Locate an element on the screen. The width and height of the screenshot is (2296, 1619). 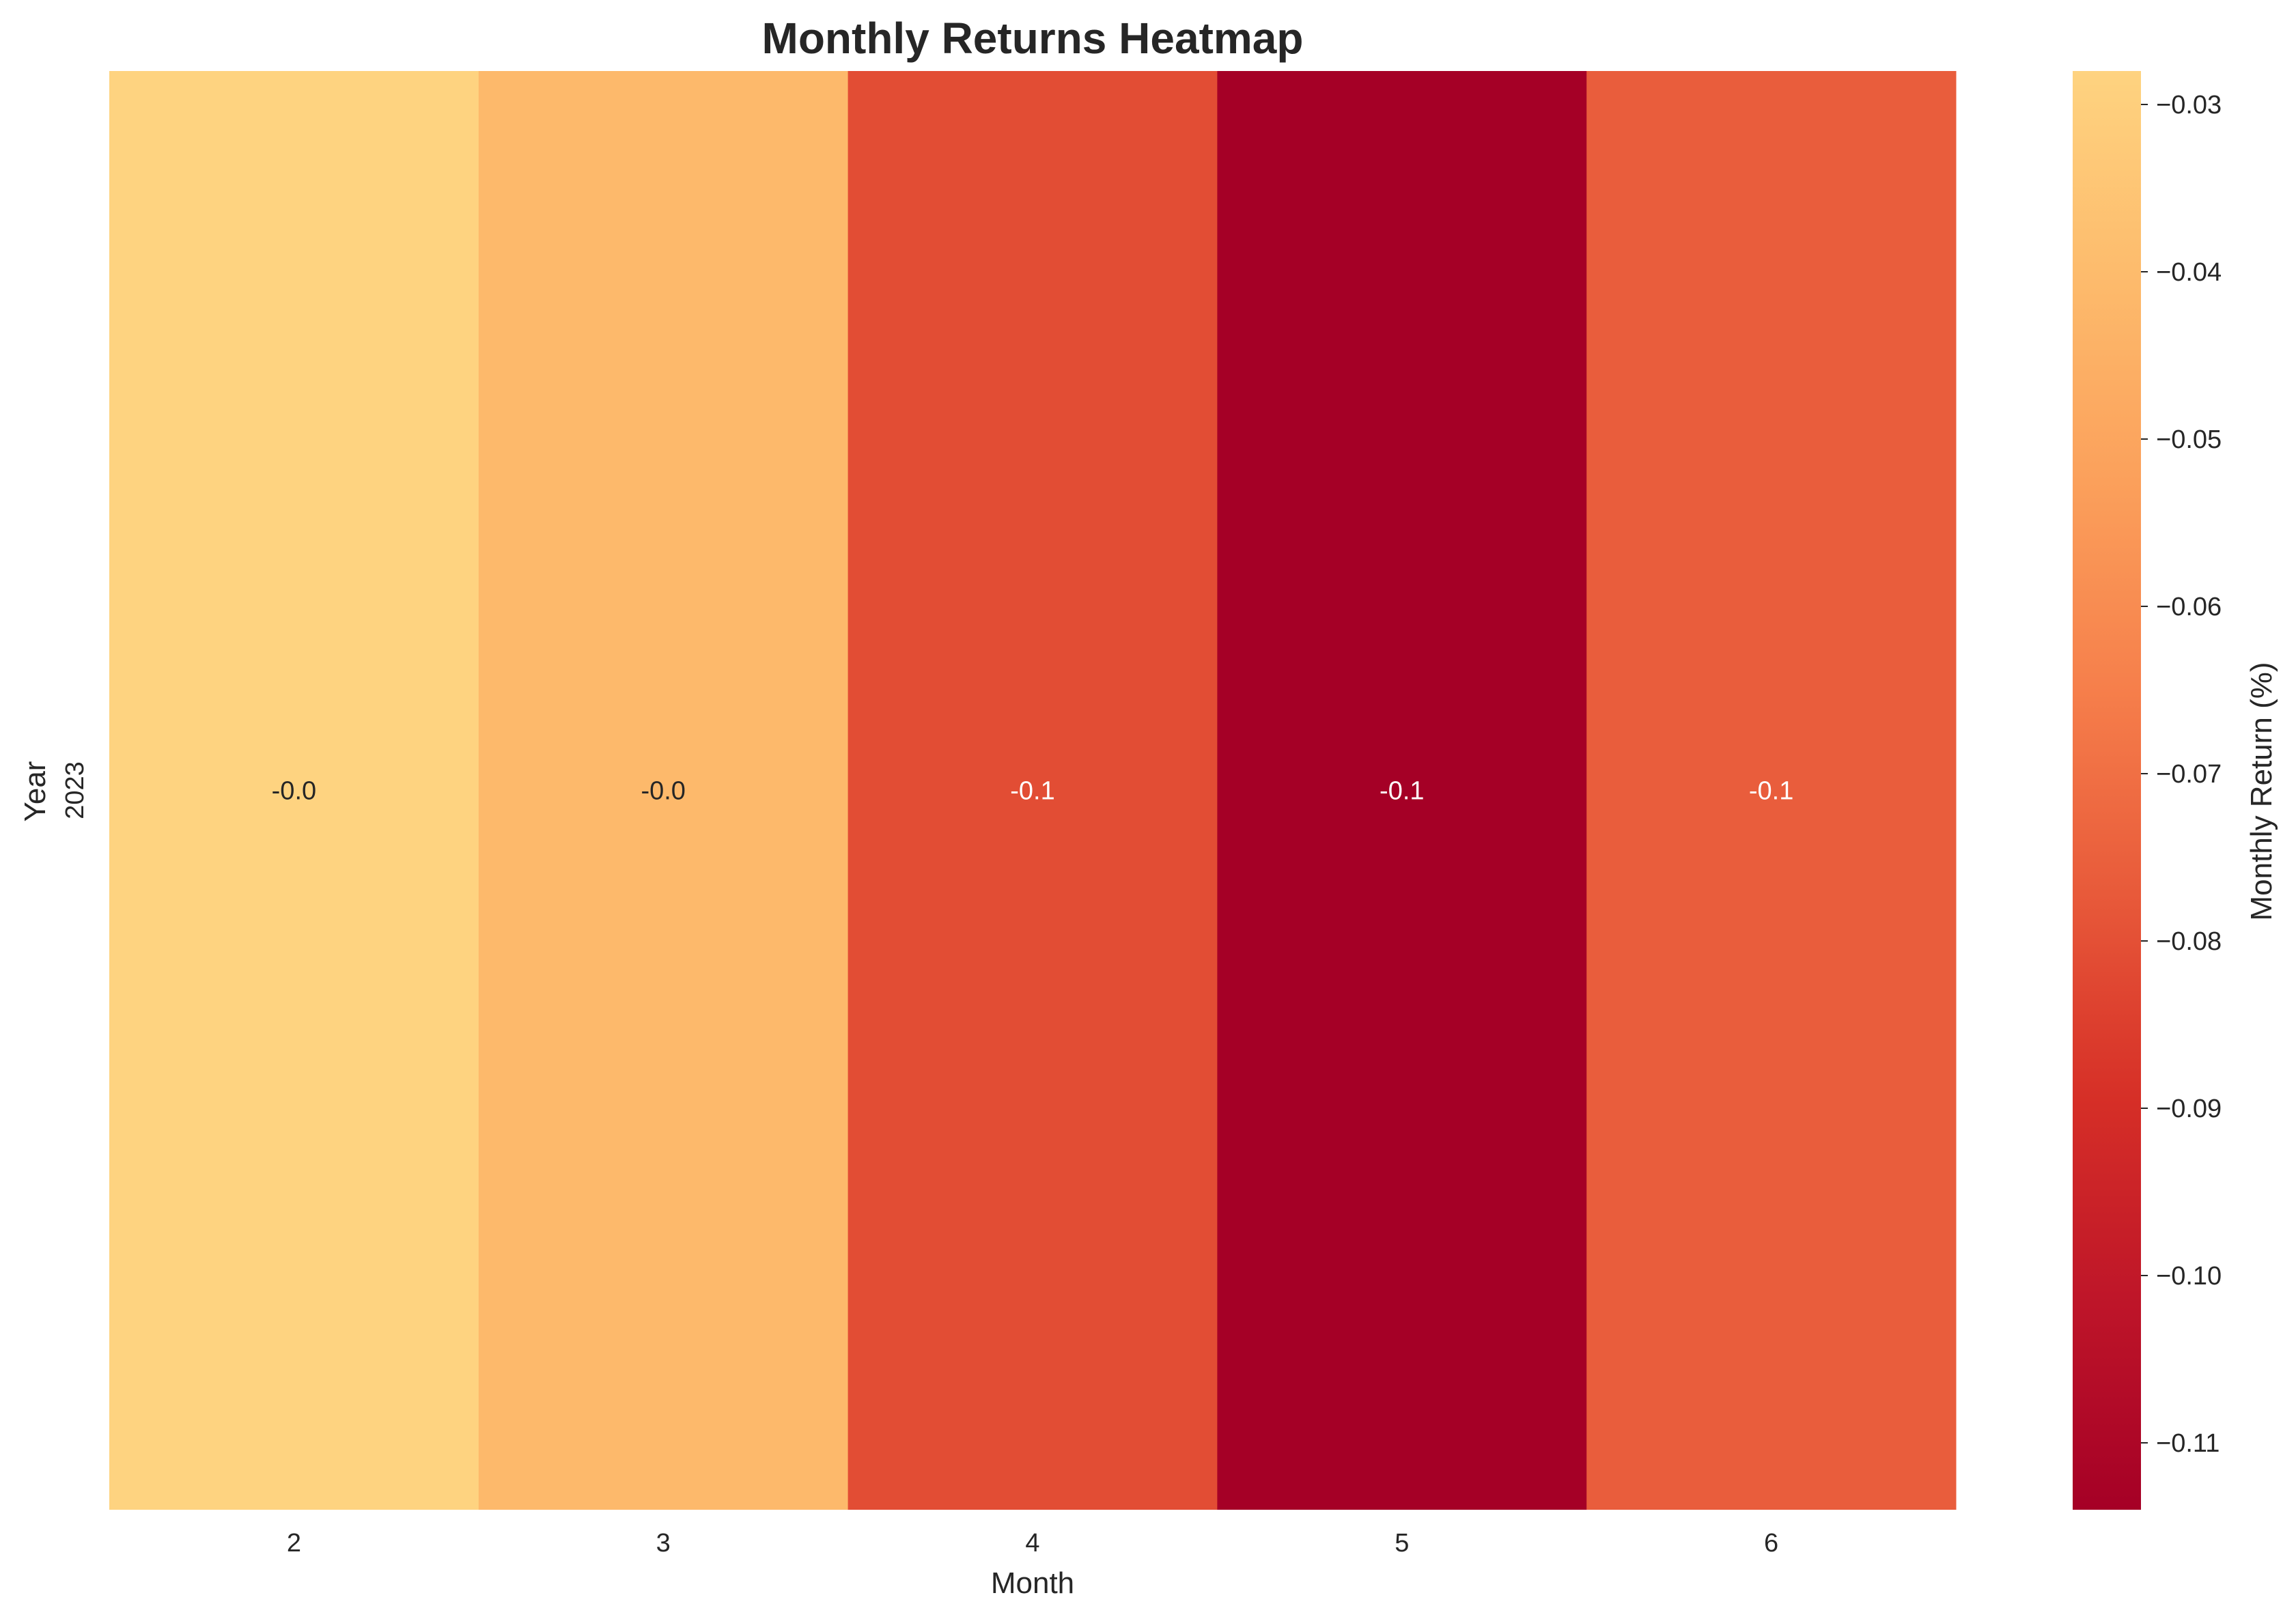
colorbar-tick-label: −0.09 is located at coordinates (2189, 1109).